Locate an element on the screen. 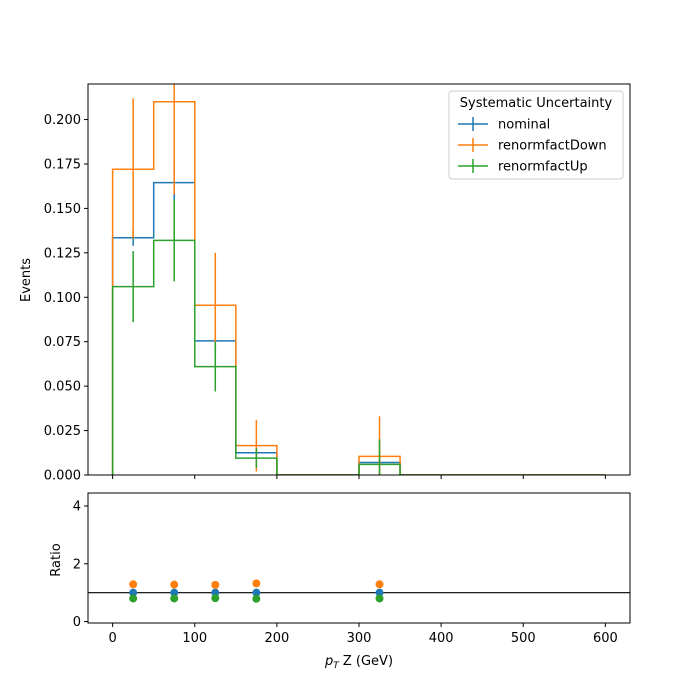 The image size is (700, 700). legend-entries: nominal renormfactDown renormfactUp is located at coordinates (532, 146).